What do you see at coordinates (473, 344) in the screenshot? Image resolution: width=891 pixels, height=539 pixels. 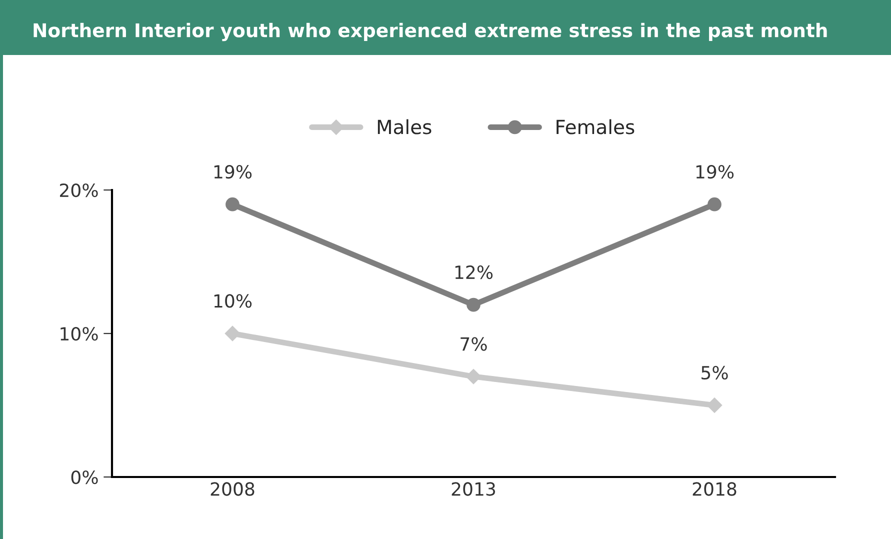 I see `data-label: 7%` at bounding box center [473, 344].